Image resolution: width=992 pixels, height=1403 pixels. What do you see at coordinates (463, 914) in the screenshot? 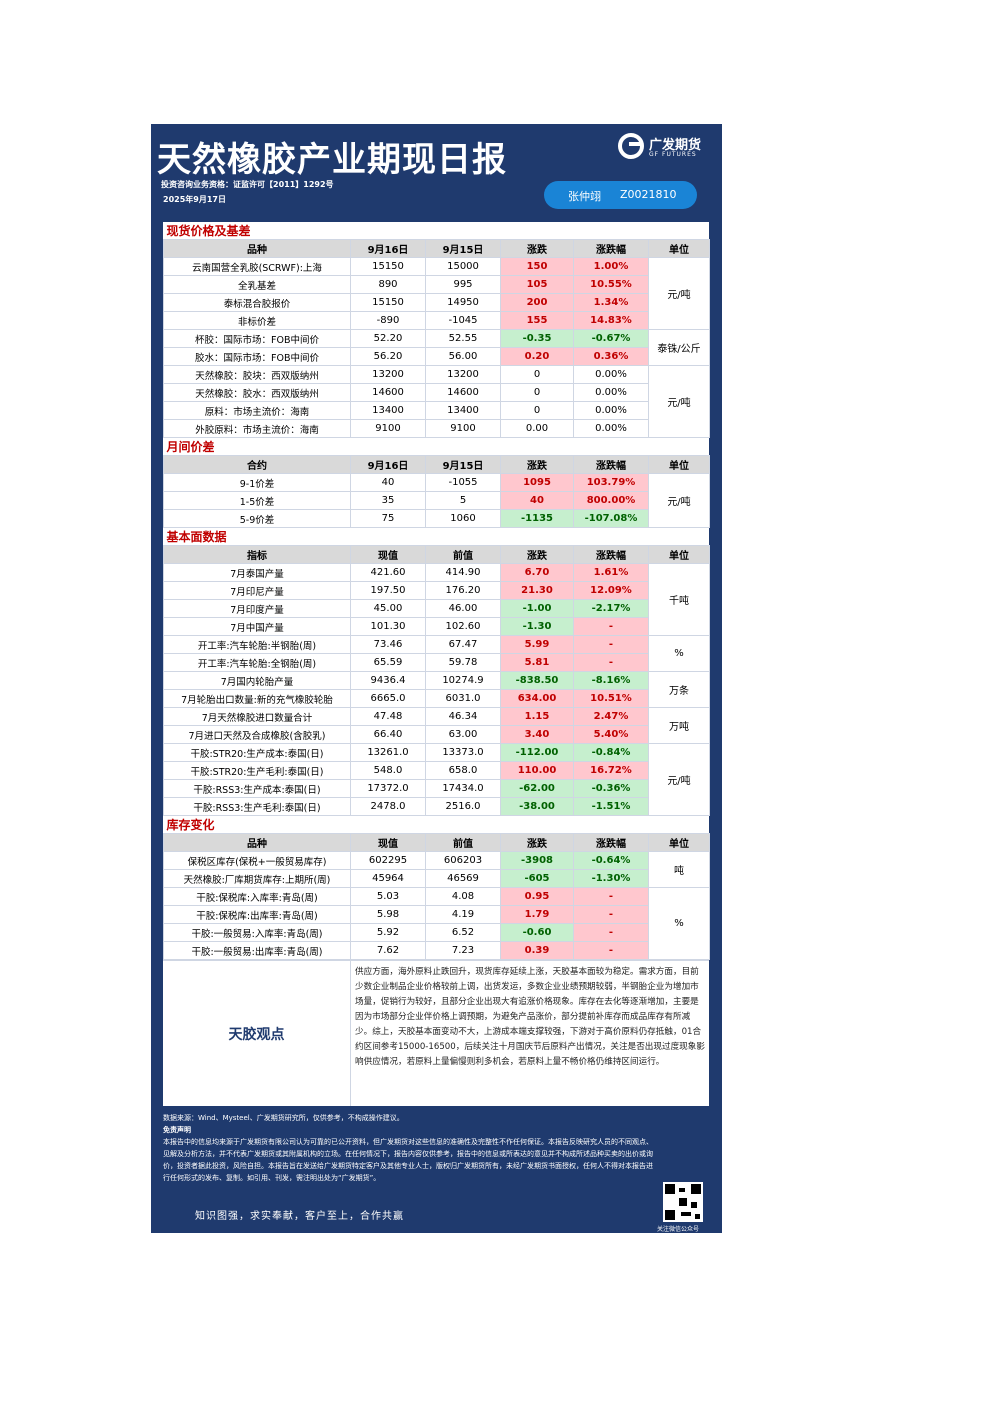
I see `cell: 4.19` at bounding box center [463, 914].